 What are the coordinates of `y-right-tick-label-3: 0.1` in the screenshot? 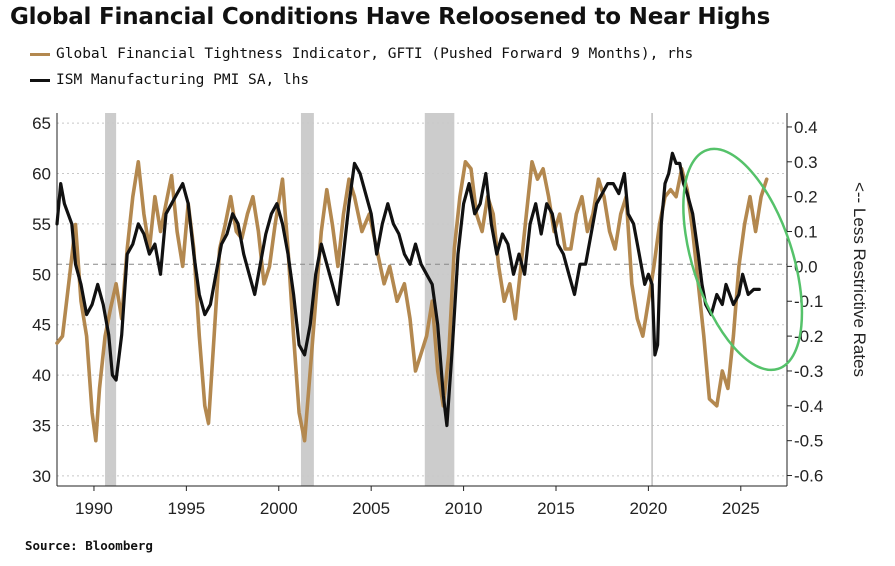 It's located at (806, 232).